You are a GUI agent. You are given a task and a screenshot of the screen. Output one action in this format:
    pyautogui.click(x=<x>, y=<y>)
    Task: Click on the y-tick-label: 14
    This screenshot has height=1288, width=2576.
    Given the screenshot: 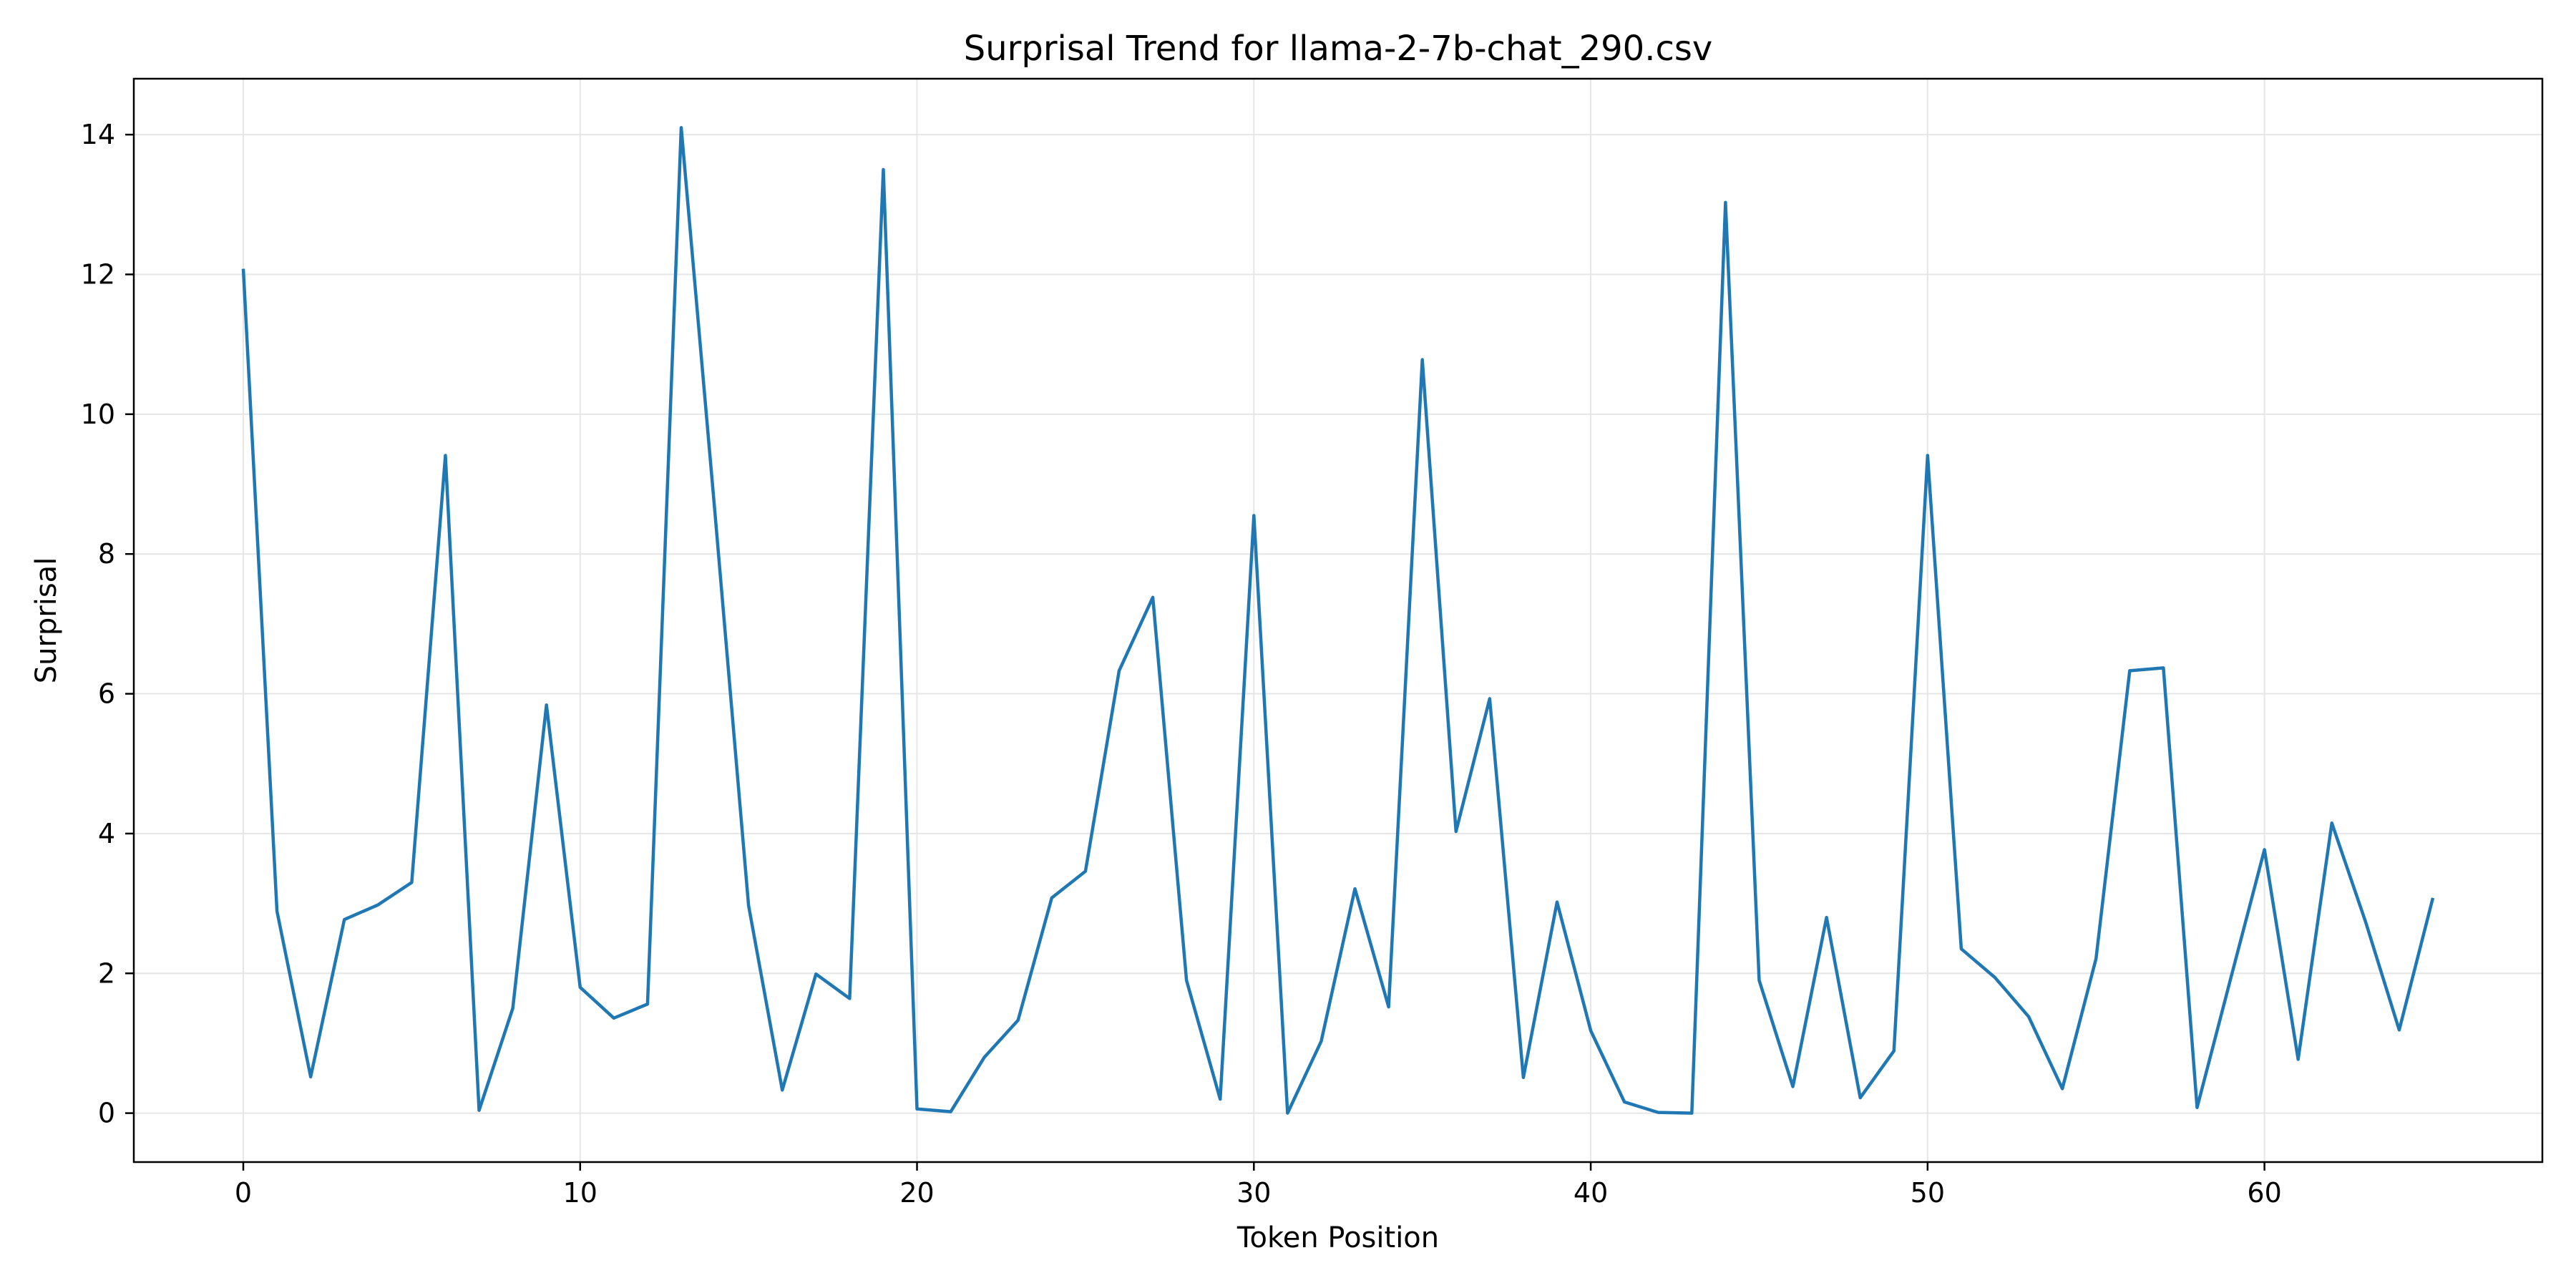 What is the action you would take?
    pyautogui.click(x=98, y=134)
    